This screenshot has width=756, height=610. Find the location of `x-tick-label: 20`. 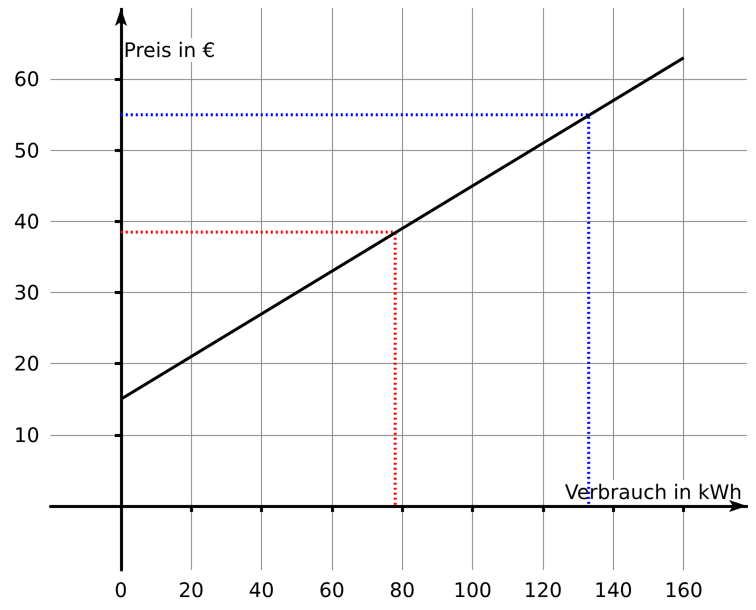

x-tick-label: 20 is located at coordinates (191, 590).